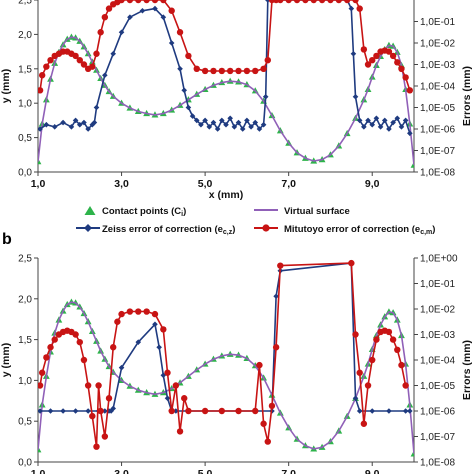 The width and height of the screenshot is (474, 474). What do you see at coordinates (6, 86) in the screenshot?
I see `a-y-axis-label: y (mm)` at bounding box center [6, 86].